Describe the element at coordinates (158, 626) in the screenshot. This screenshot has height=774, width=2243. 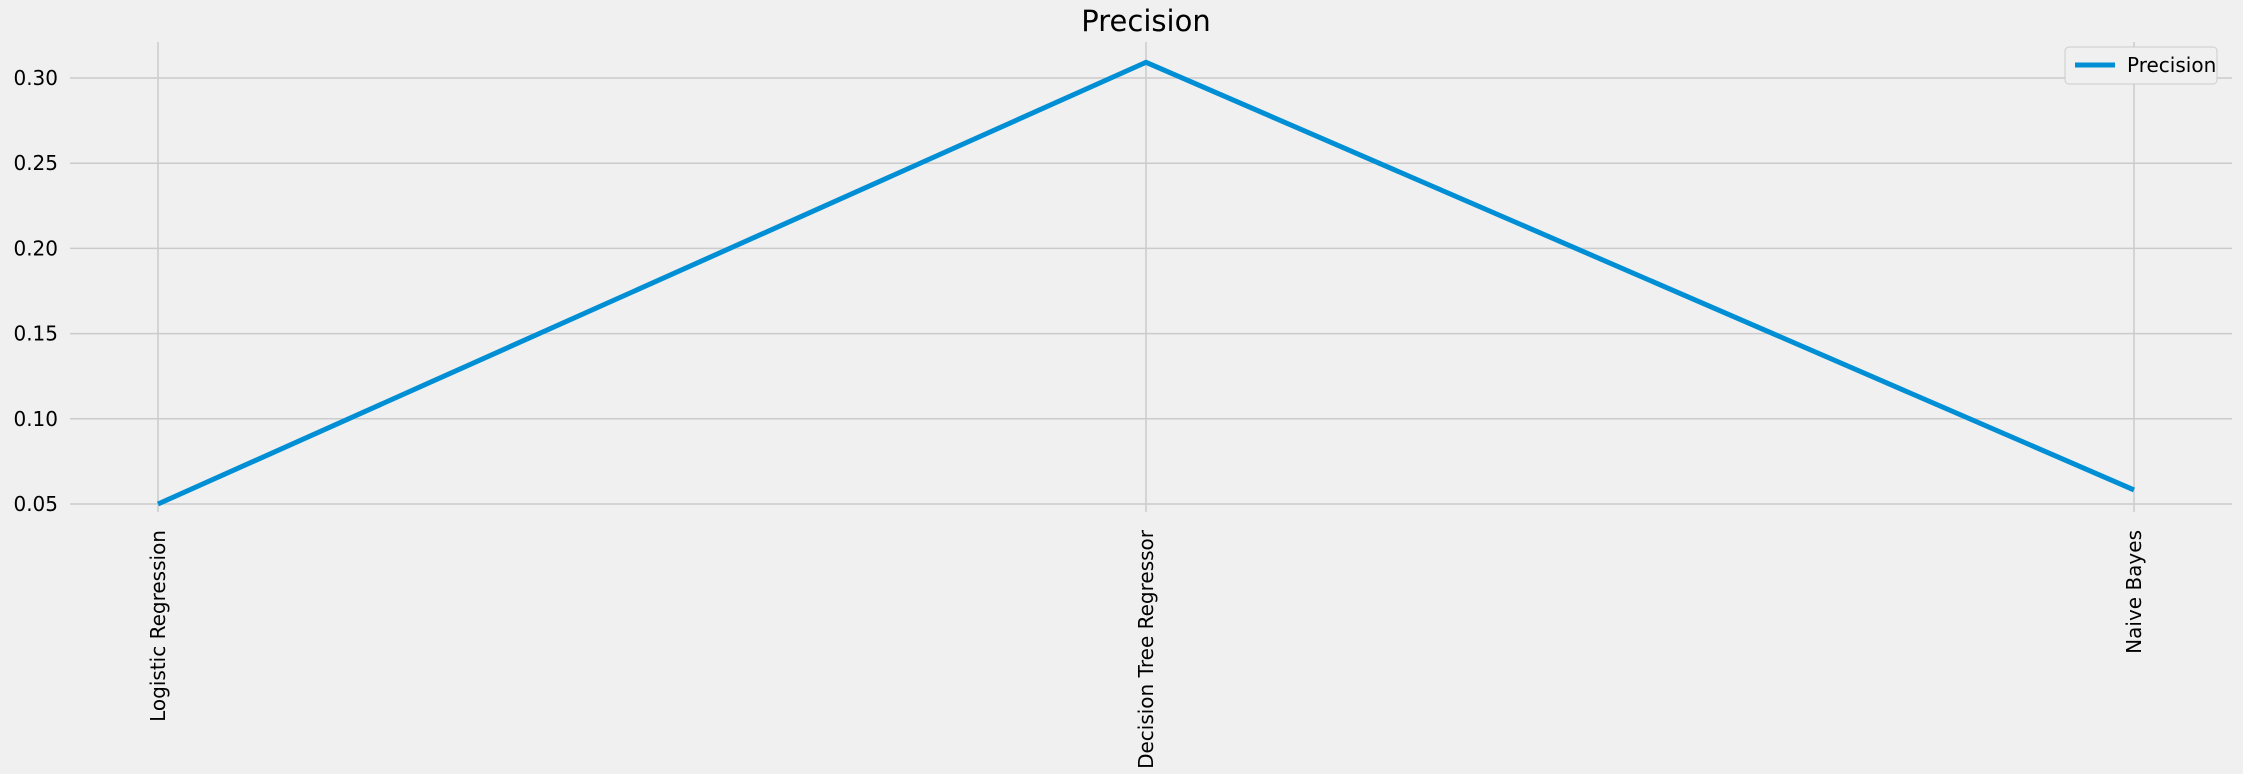
I see `x-tick-label: Logistic Regression` at that location.